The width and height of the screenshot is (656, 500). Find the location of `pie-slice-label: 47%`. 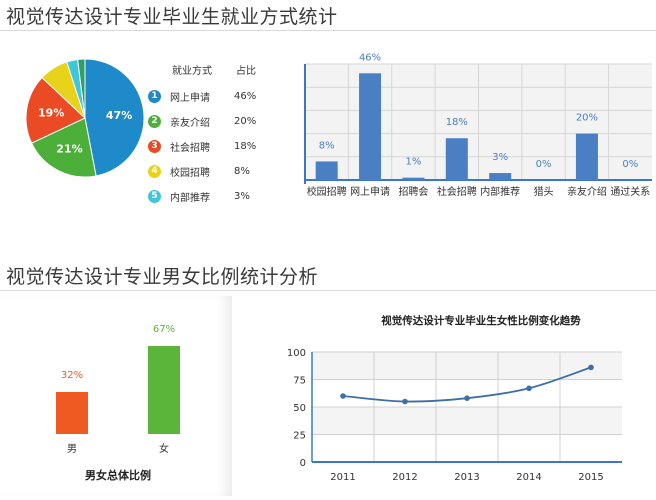

pie-slice-label: 47% is located at coordinates (119, 115).